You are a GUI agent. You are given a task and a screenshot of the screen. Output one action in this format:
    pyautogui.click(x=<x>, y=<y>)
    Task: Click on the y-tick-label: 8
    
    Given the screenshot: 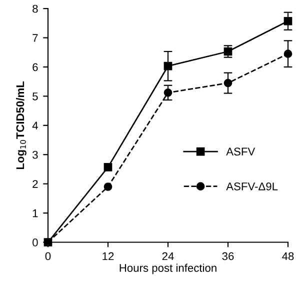 What is the action you would take?
    pyautogui.click(x=35, y=8)
    